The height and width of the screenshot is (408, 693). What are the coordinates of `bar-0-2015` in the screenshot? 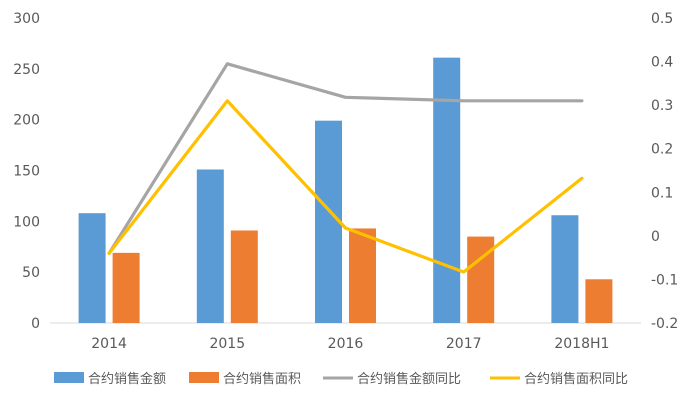 It's located at (210, 246).